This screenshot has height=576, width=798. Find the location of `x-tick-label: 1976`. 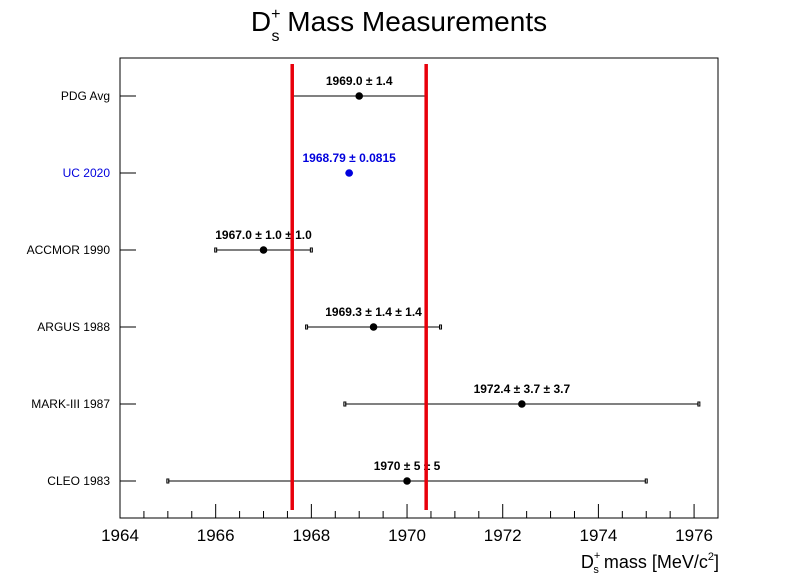

x-tick-label: 1976 is located at coordinates (694, 535).